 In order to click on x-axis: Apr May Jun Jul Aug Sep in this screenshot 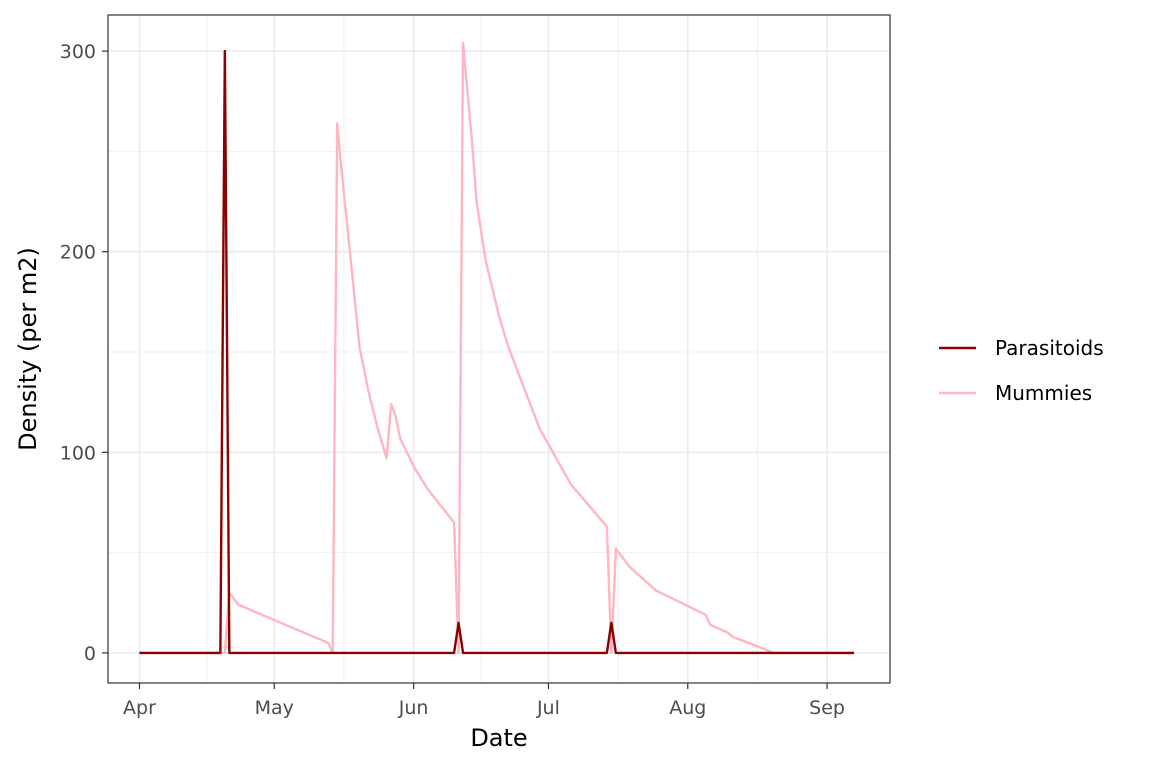, I will do `click(484, 701)`.